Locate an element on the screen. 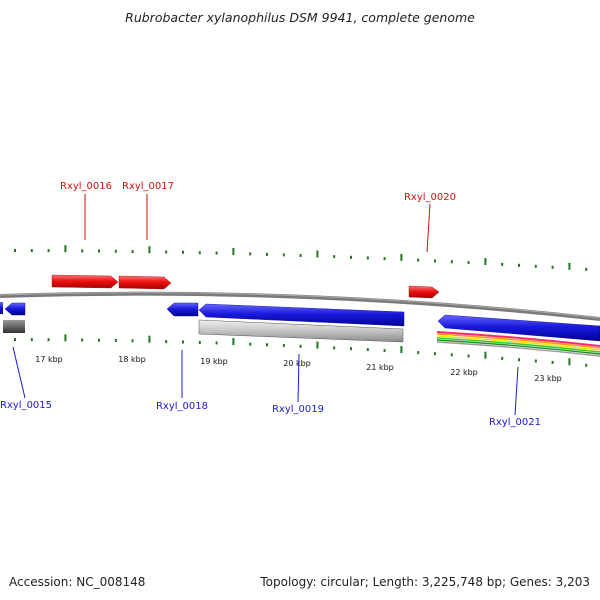  annotation-stripes is located at coordinates (518, 344).